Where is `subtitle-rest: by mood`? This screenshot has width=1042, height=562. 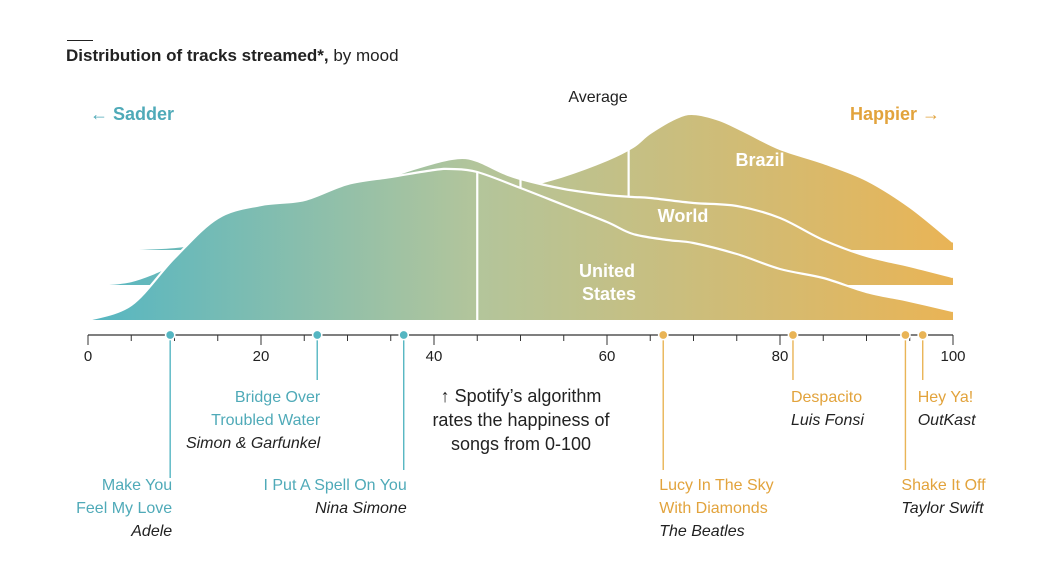
subtitle-rest: by mood is located at coordinates (363, 55).